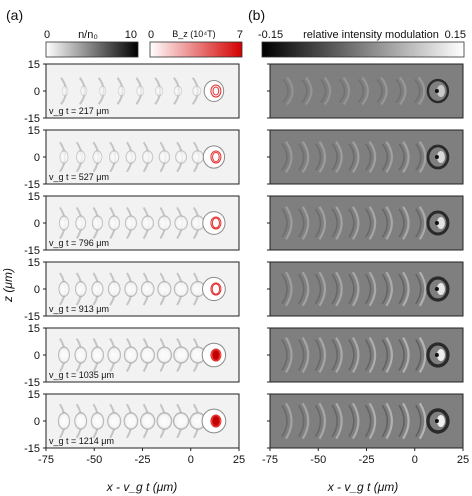  I want to click on density-colorbar: 0 n/n₀ 10, so click(91, 43).